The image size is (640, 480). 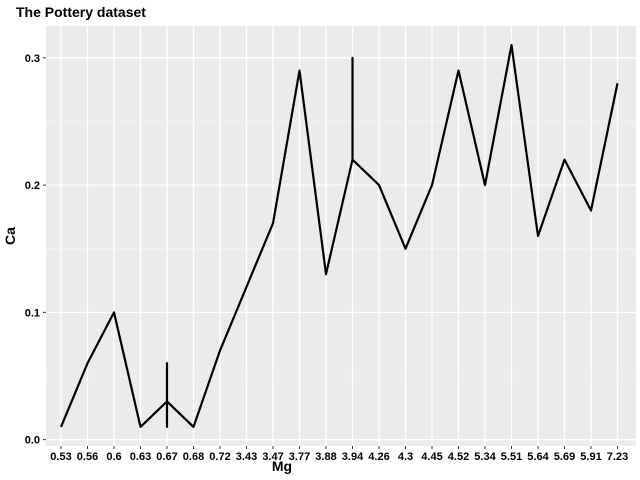 I want to click on y-tick-label: 0.3, so click(x=32, y=59).